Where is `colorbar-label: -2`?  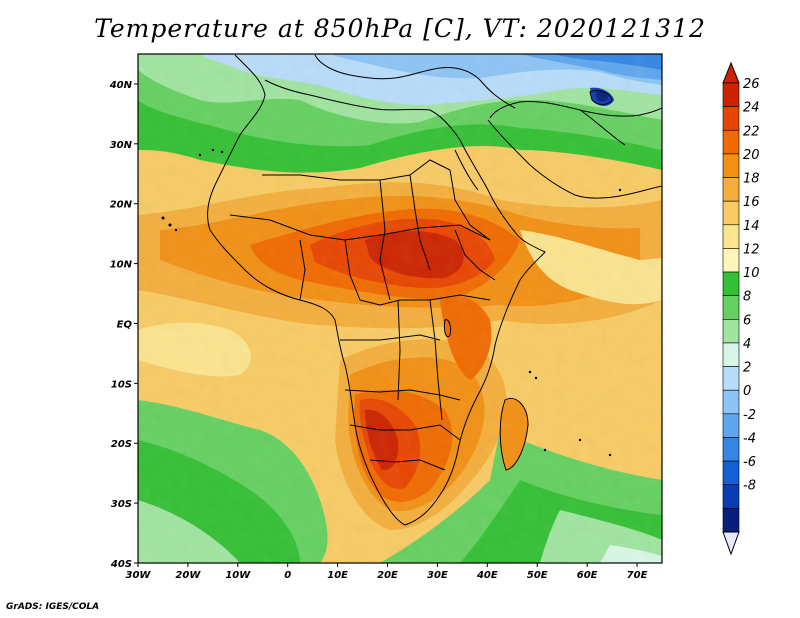 colorbar-label: -2 is located at coordinates (749, 415).